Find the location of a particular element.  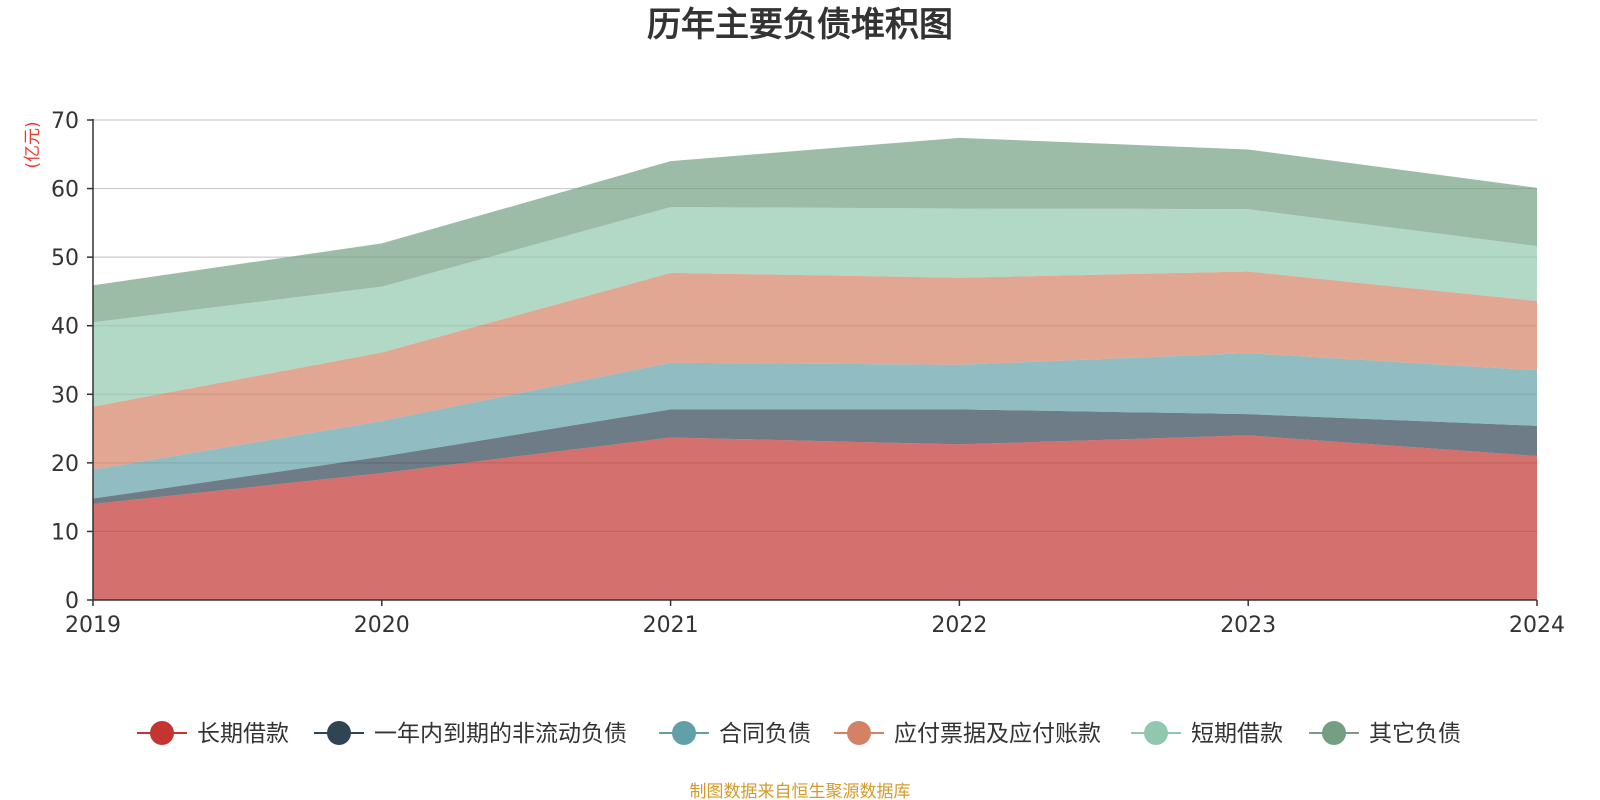

y-tick-label: 0 is located at coordinates (72, 601).